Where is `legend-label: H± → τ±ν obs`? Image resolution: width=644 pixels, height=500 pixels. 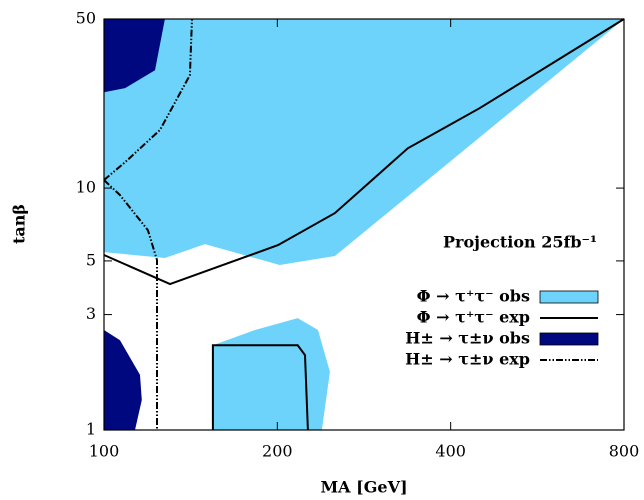 legend-label: H± → τ±ν obs is located at coordinates (467, 338).